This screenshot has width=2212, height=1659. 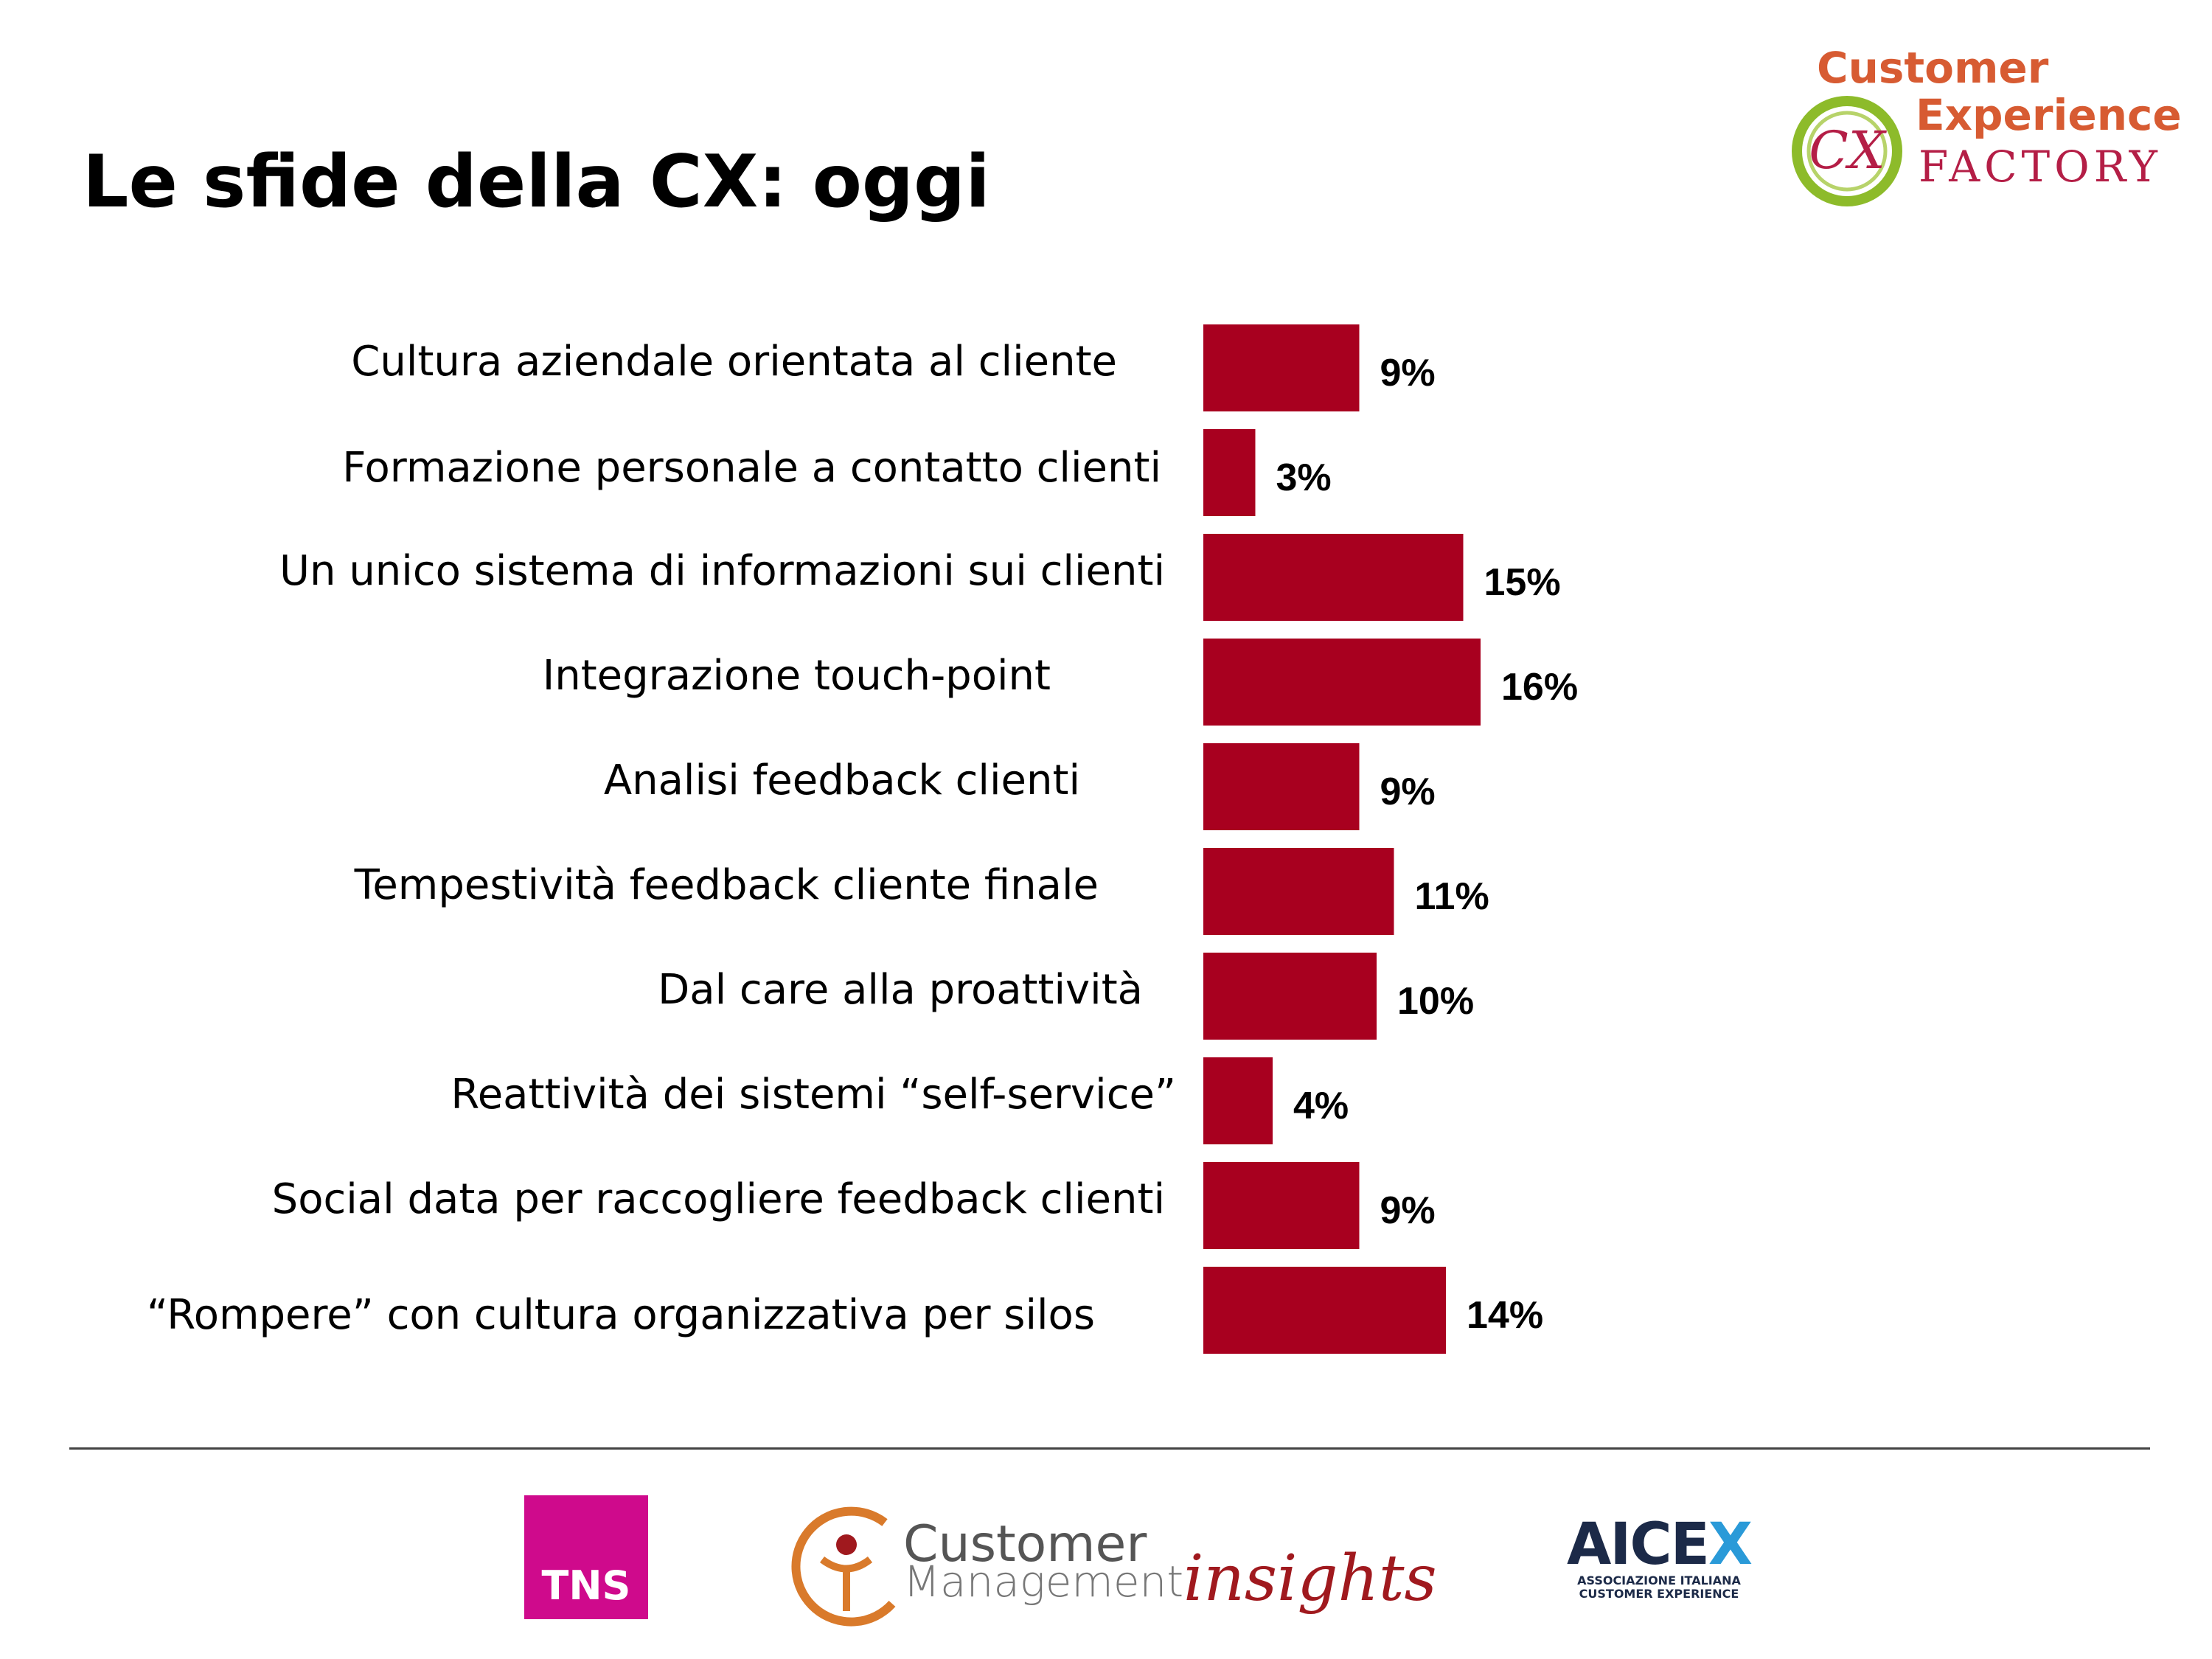 What do you see at coordinates (813, 1095) in the screenshot?
I see `category-label-8: Reattività dei sistemi “self-service”` at bounding box center [813, 1095].